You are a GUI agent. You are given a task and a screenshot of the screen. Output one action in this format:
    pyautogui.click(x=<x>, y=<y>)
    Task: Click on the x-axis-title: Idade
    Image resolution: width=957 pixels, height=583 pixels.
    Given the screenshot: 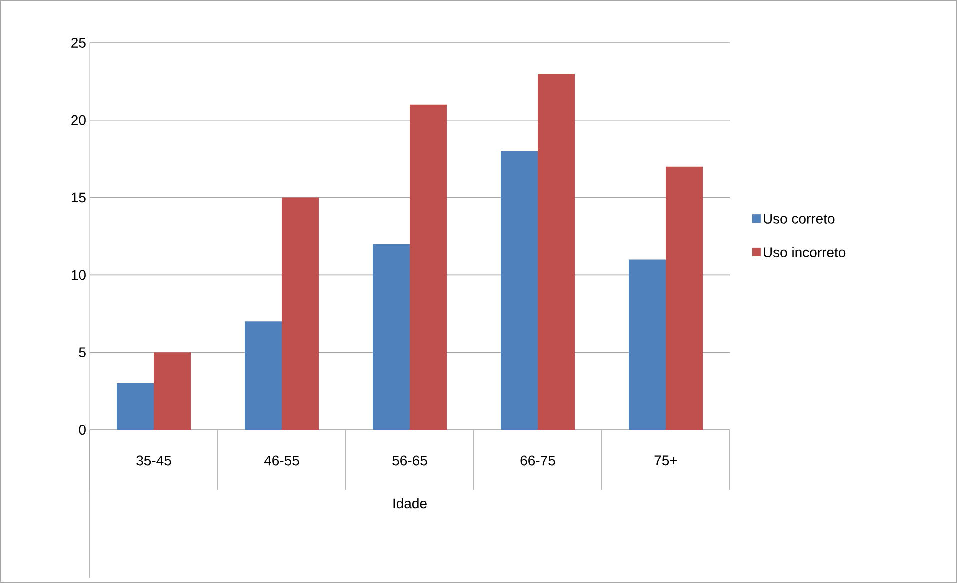 What is the action you would take?
    pyautogui.click(x=410, y=503)
    